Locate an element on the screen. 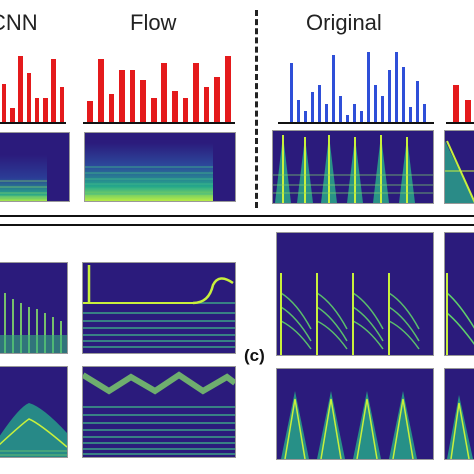  spectrogram-flow-top is located at coordinates (160, 167).